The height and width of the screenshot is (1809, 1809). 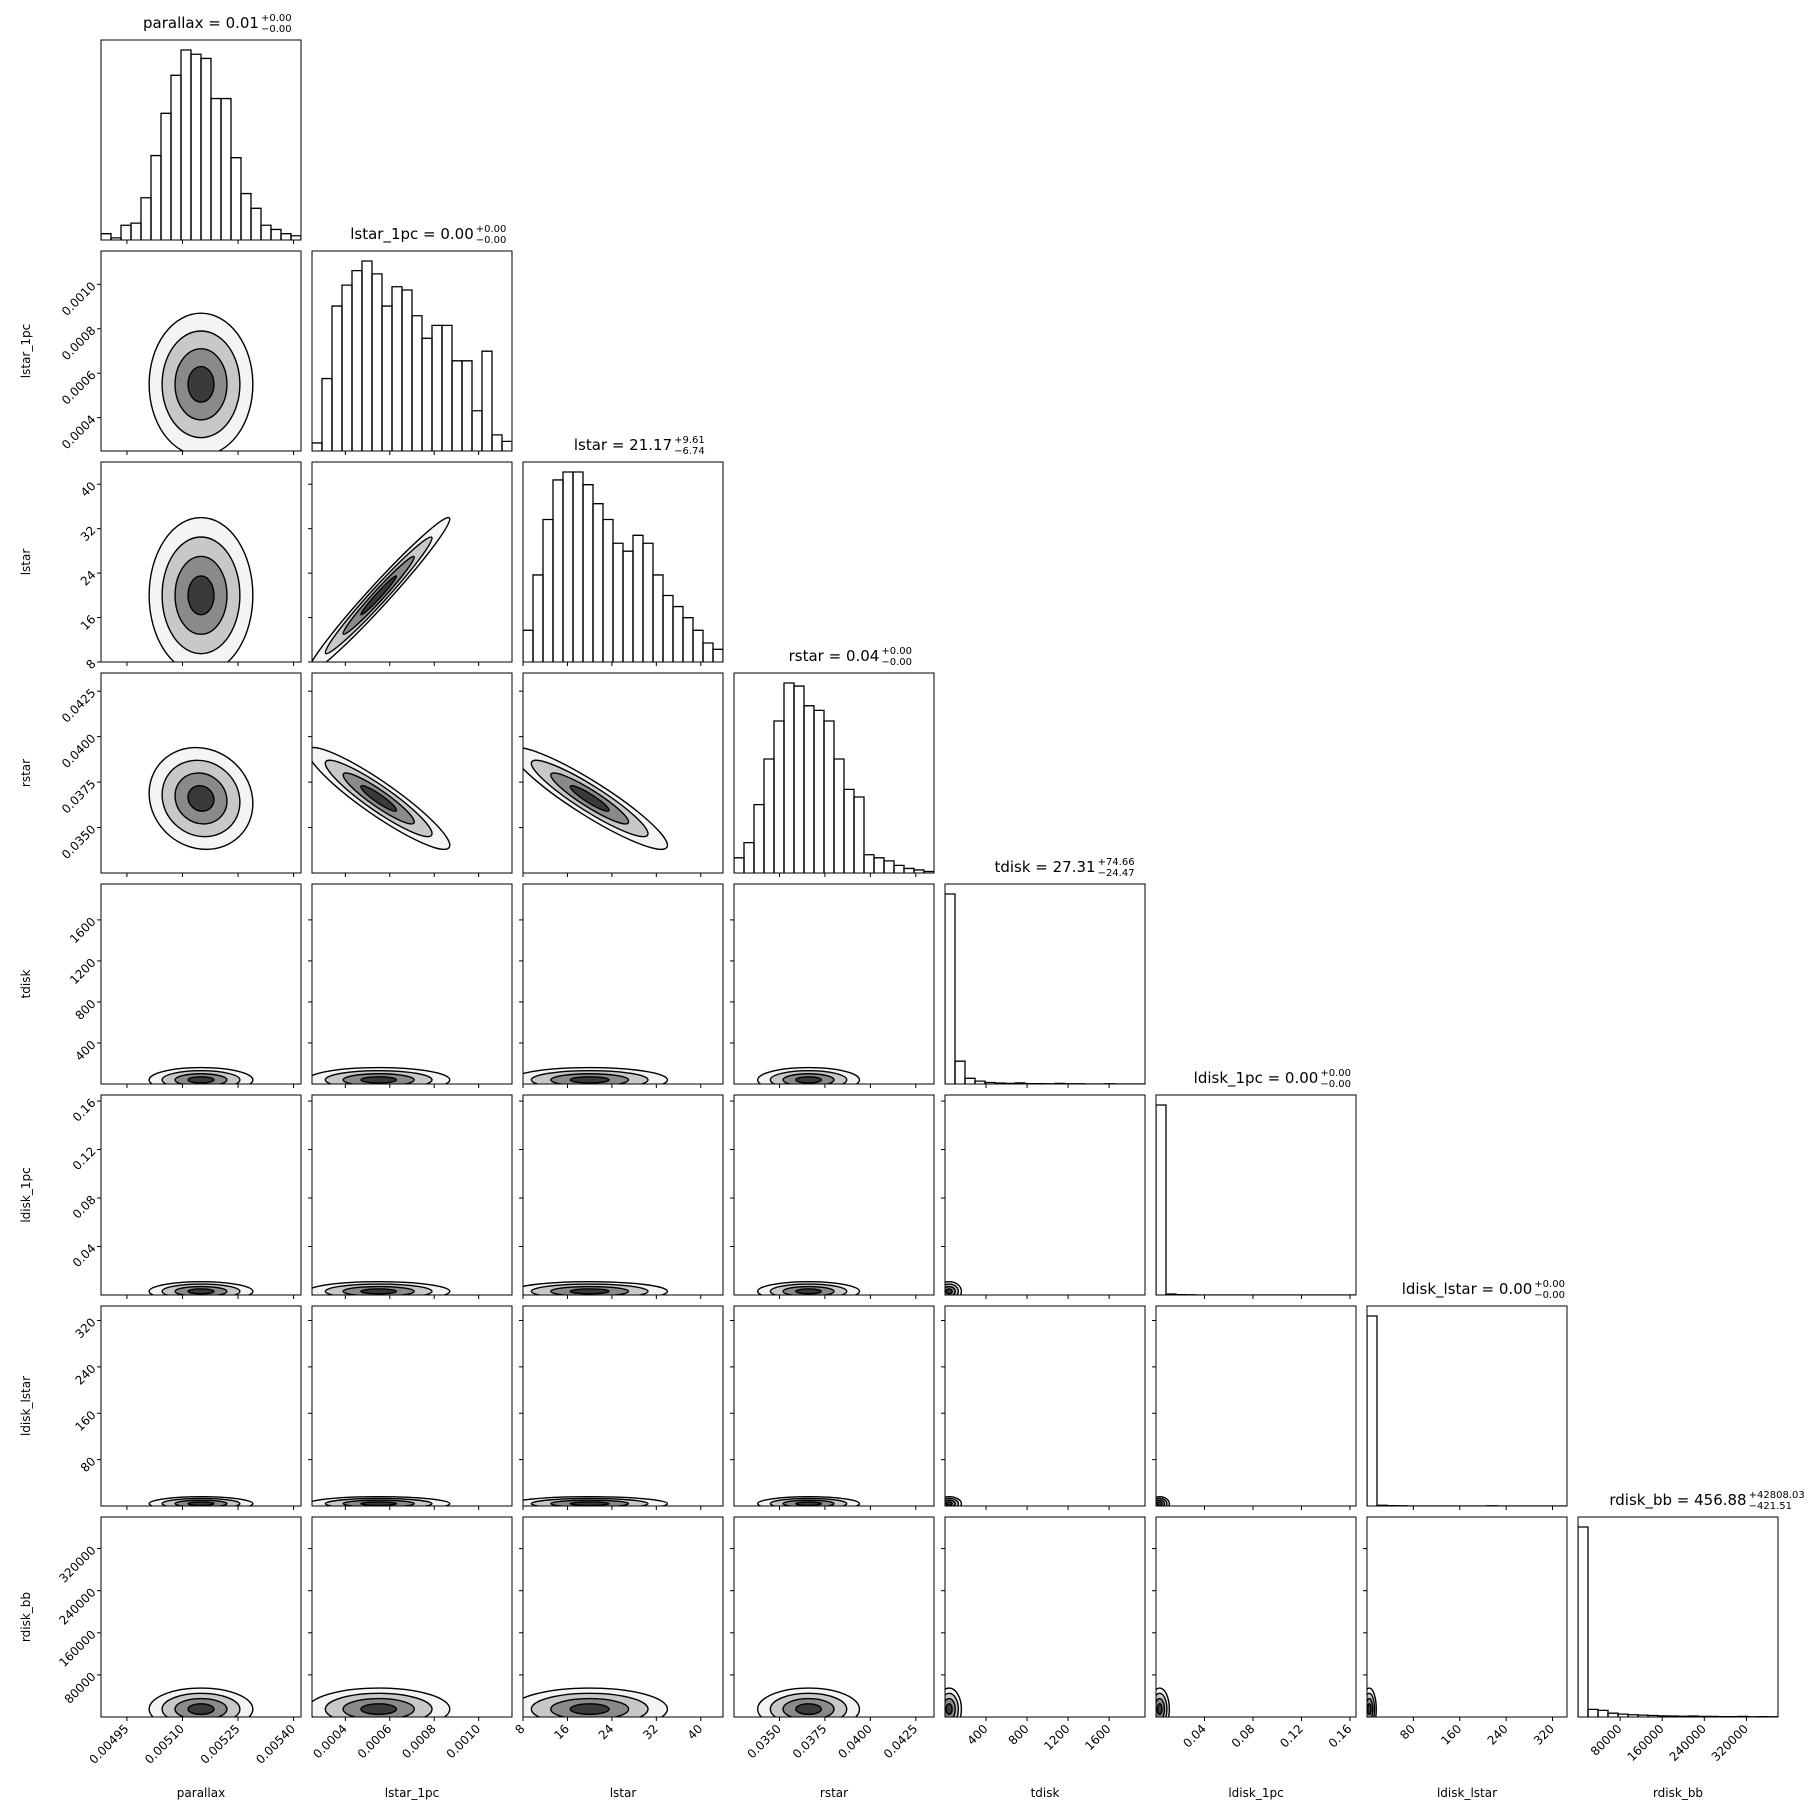 What do you see at coordinates (79, 706) in the screenshot?
I see `y-tick-label: 0.0425` at bounding box center [79, 706].